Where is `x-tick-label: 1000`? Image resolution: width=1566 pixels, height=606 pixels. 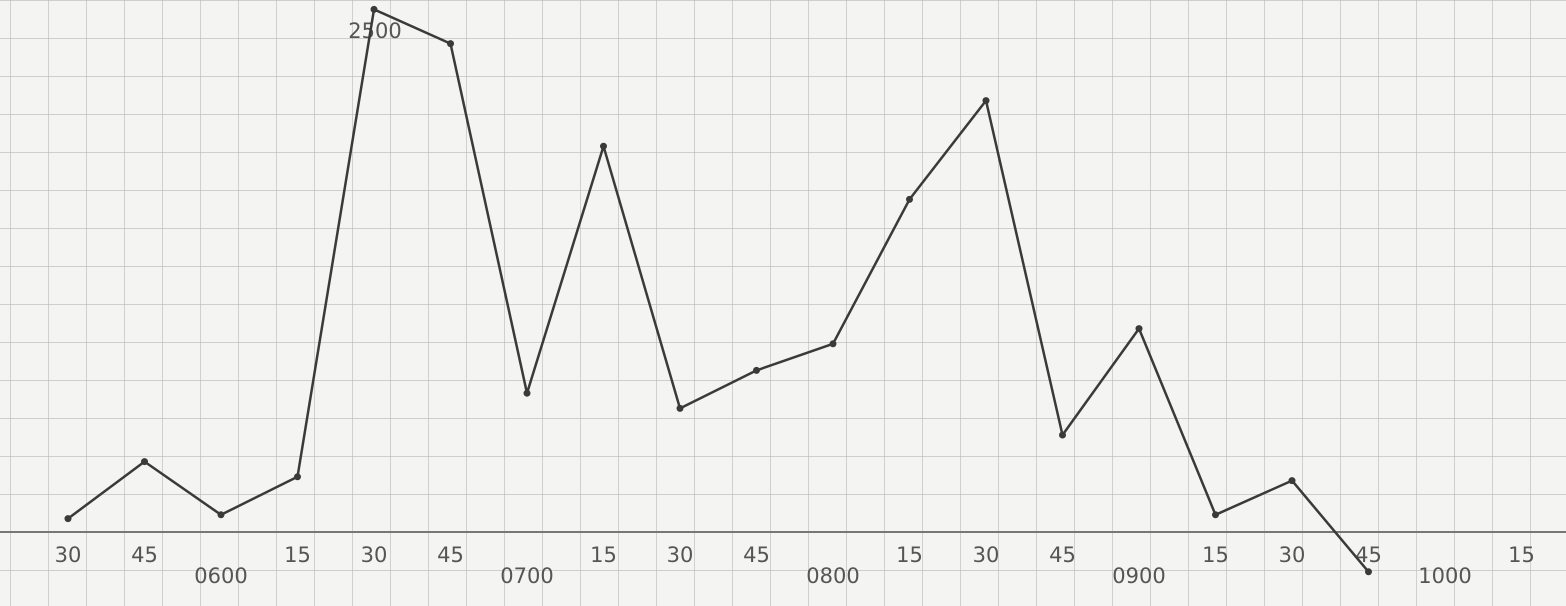 x-tick-label: 1000 is located at coordinates (1444, 576).